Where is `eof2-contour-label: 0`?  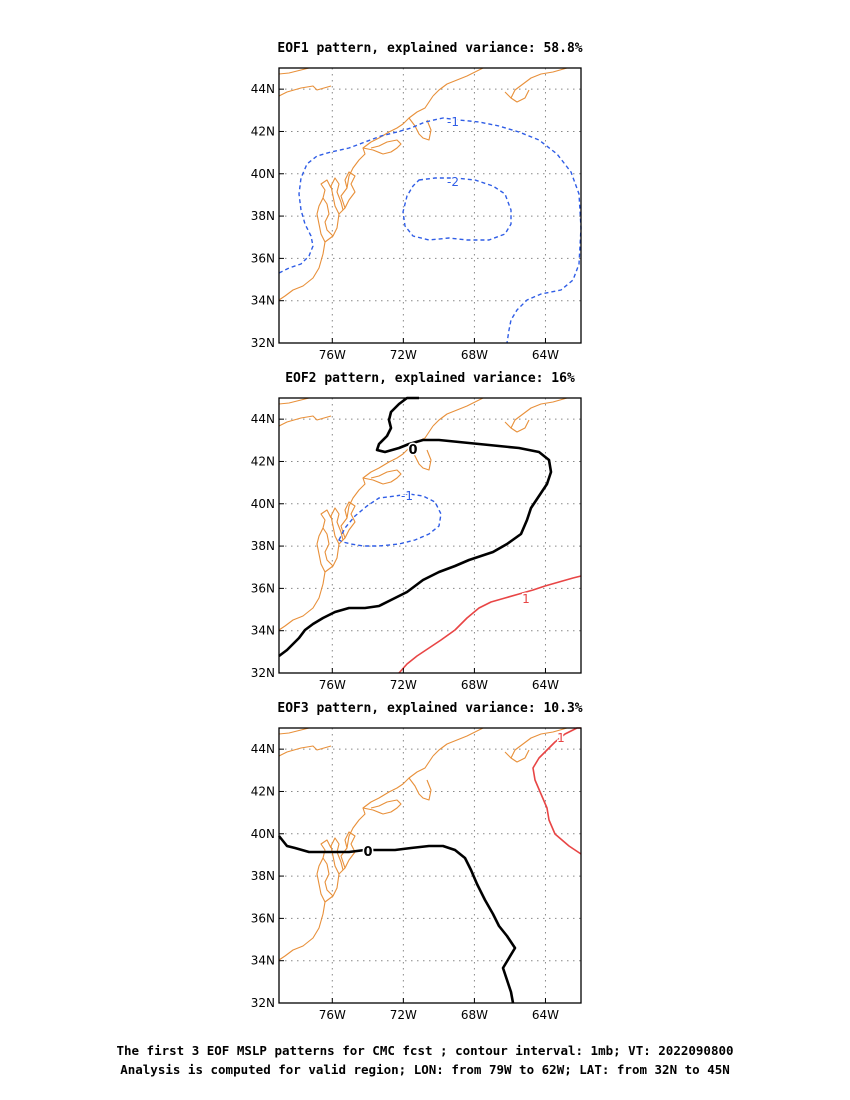
eof2-contour-label: 0 is located at coordinates (412, 450).